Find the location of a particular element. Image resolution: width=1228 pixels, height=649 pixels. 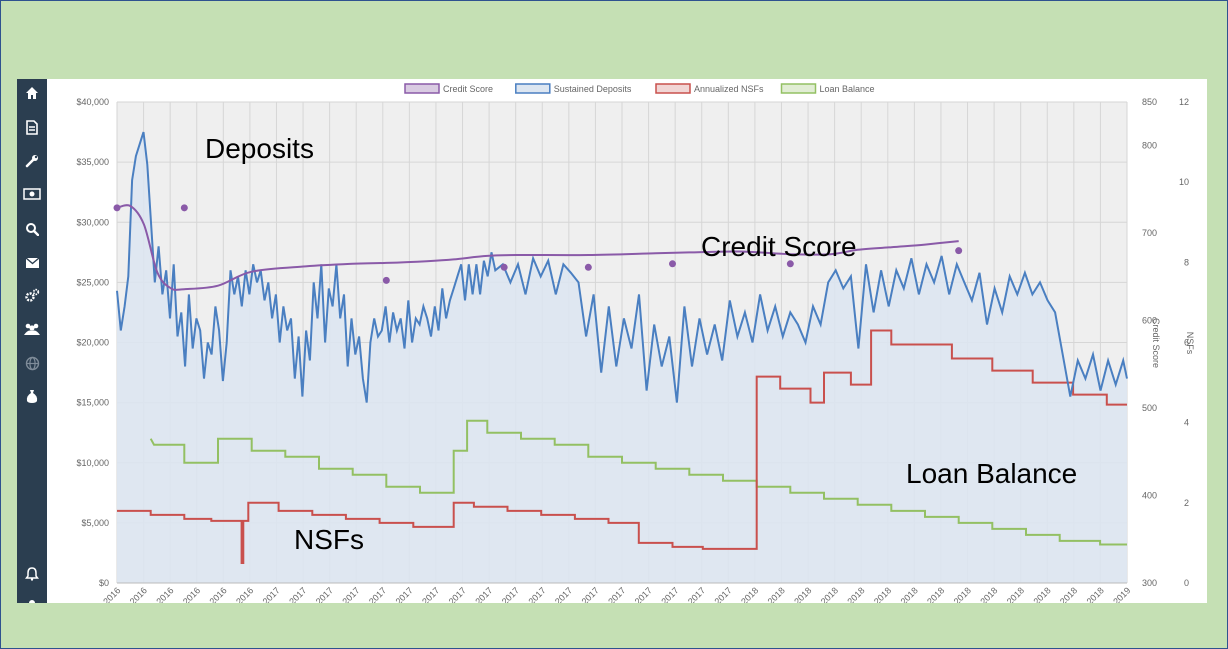

x-tick-label: 2019 is located at coordinates (1121, 594).